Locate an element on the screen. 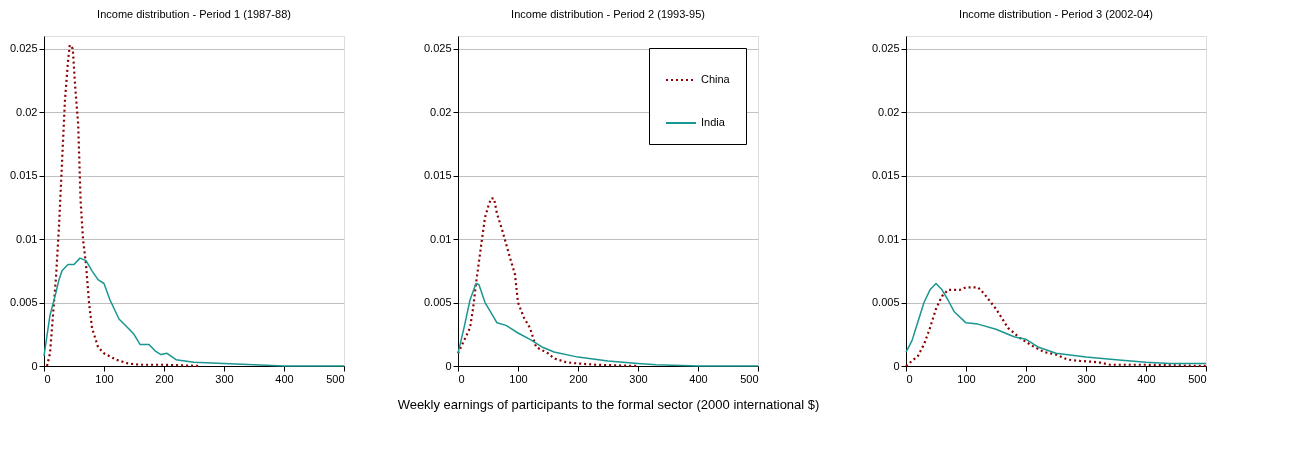  legend-label: India is located at coordinates (713, 122).